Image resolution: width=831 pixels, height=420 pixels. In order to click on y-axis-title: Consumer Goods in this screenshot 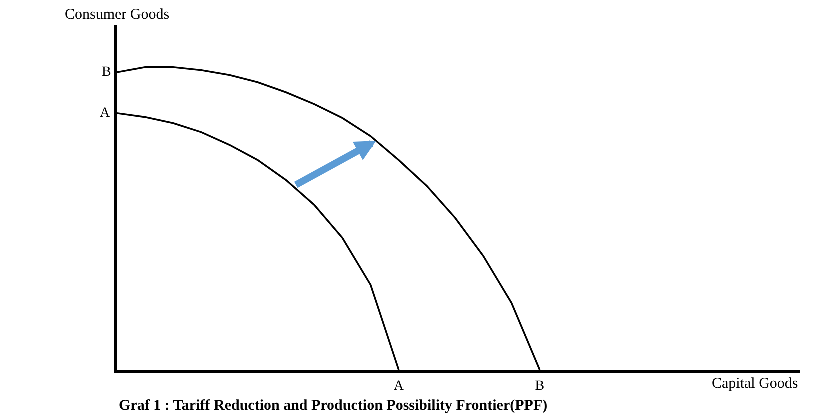, I will do `click(117, 15)`.